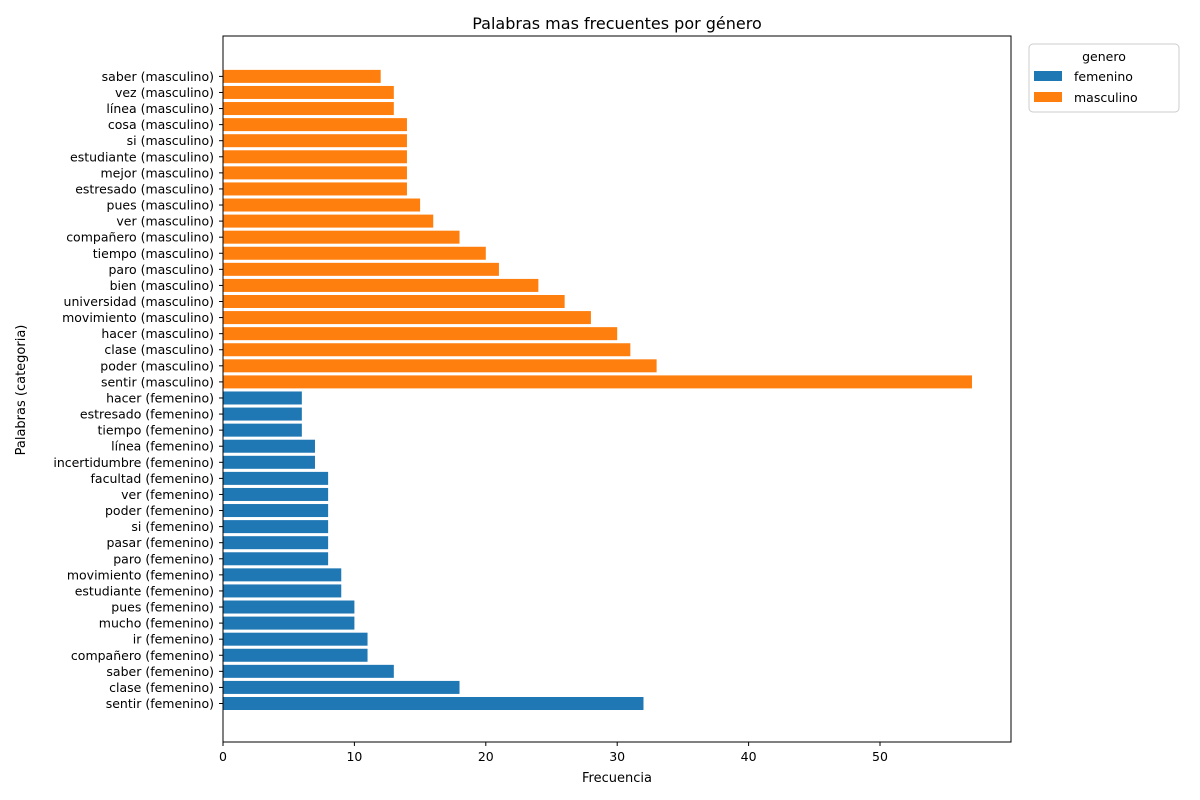 The height and width of the screenshot is (800, 1200). Describe the element at coordinates (157, 172) in the screenshot. I see `y-tick-label: mejor (masculino)` at that location.